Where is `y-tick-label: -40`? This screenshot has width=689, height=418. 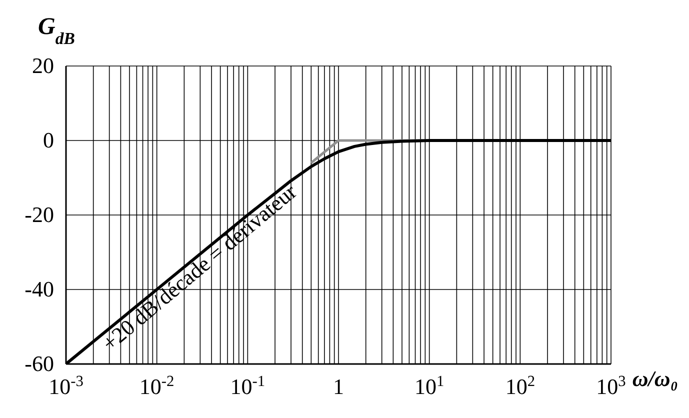 y-tick-label: -40 is located at coordinates (39, 289).